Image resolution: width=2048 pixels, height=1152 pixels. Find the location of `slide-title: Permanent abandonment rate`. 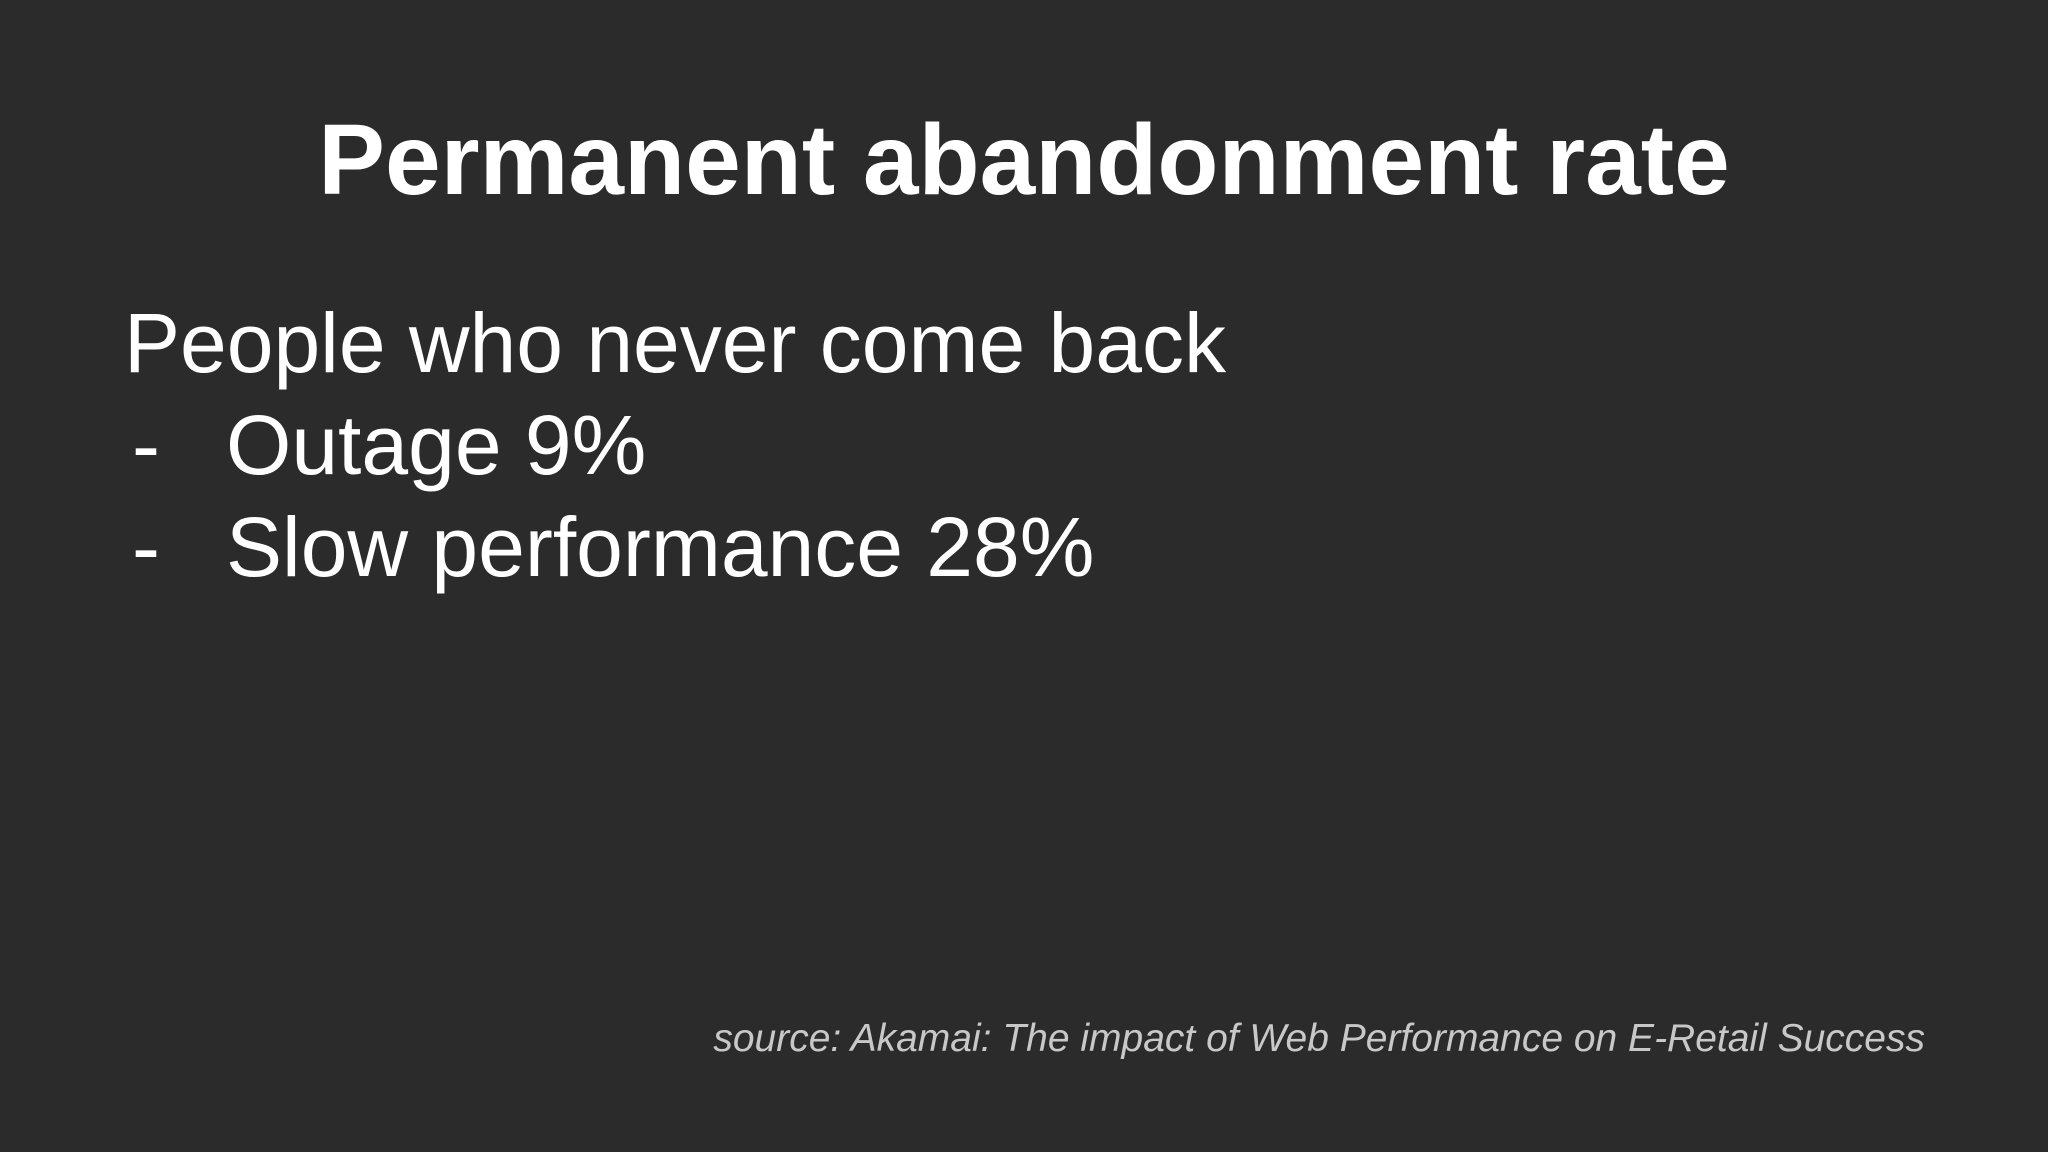

slide-title: Permanent abandonment rate is located at coordinates (1024, 160).